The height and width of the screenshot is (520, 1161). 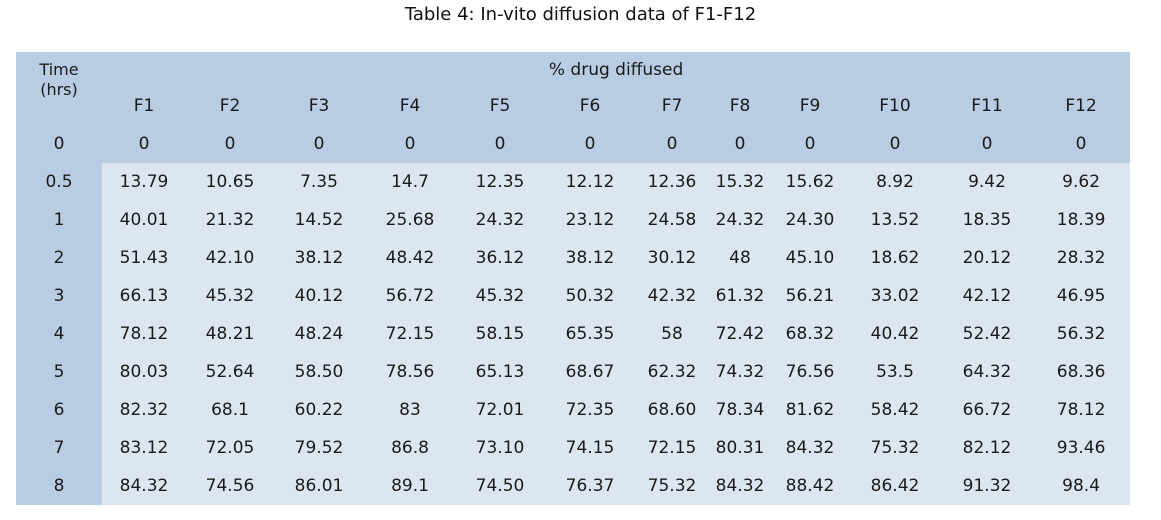 What do you see at coordinates (144, 106) in the screenshot?
I see `column-header-f1: F1` at bounding box center [144, 106].